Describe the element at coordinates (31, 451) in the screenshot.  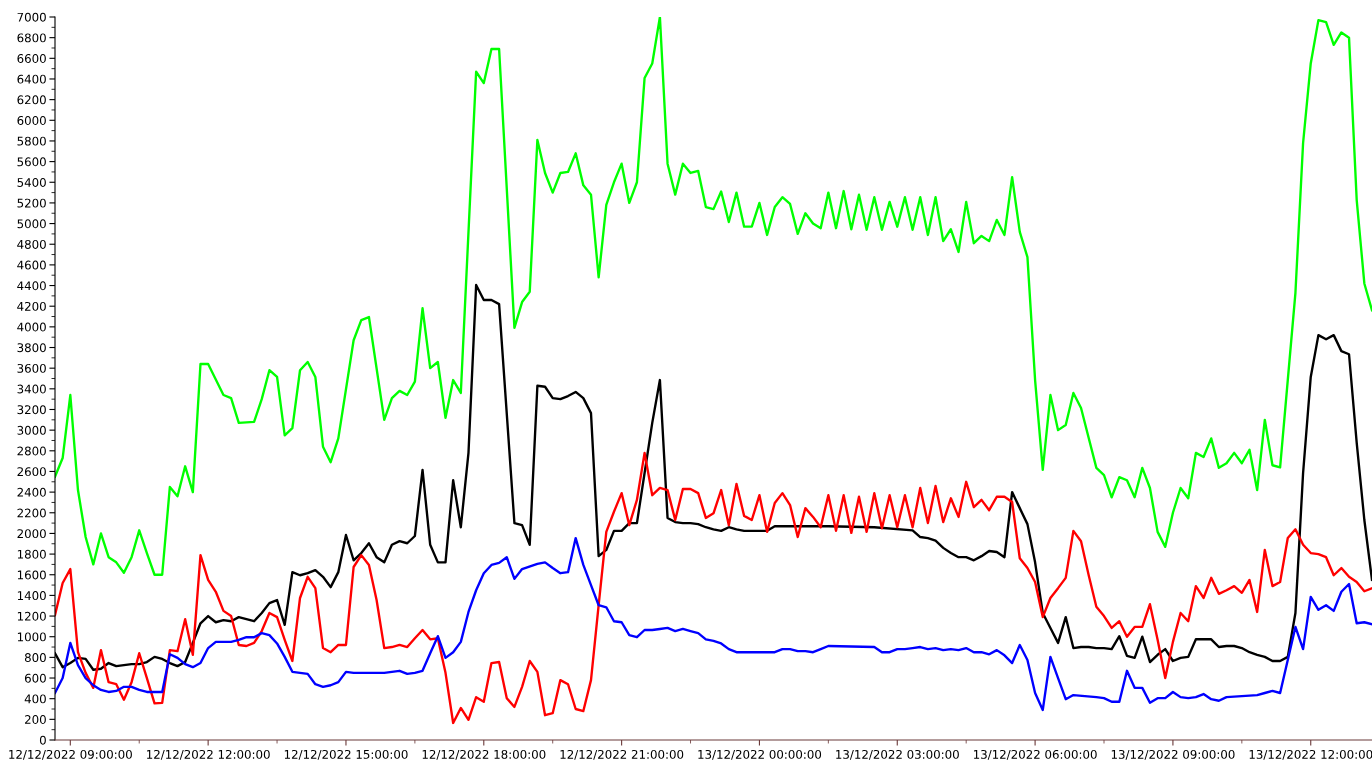
I see `y-tick-label: 2800` at that location.